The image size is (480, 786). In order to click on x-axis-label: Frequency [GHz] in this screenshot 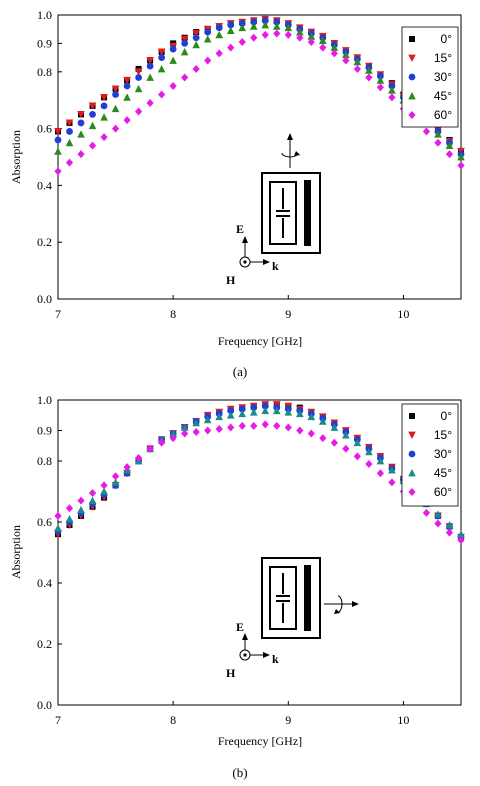, I will do `click(260, 341)`.